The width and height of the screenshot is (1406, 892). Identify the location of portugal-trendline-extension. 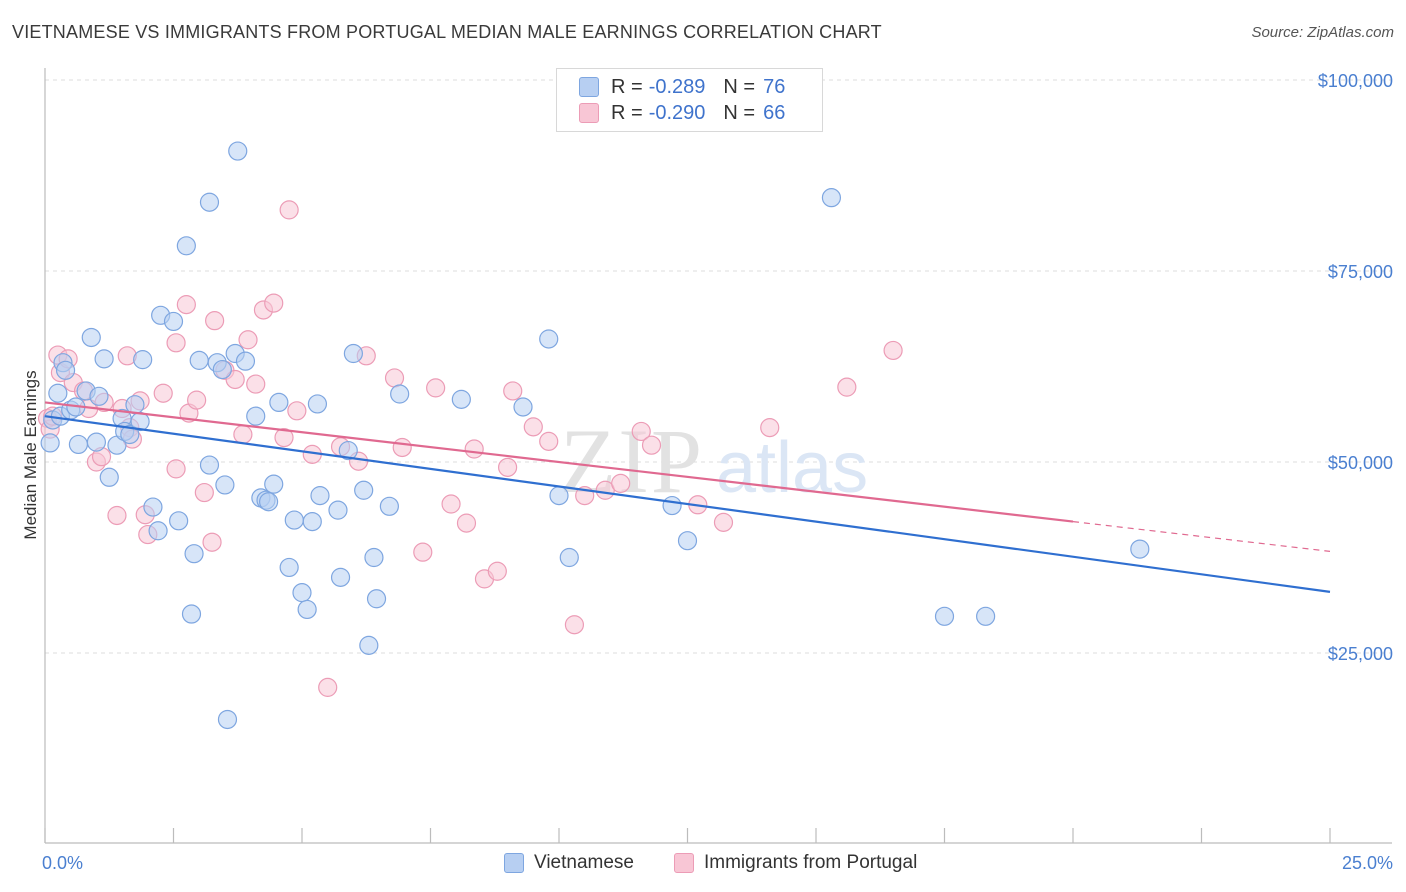
(1201, 536).